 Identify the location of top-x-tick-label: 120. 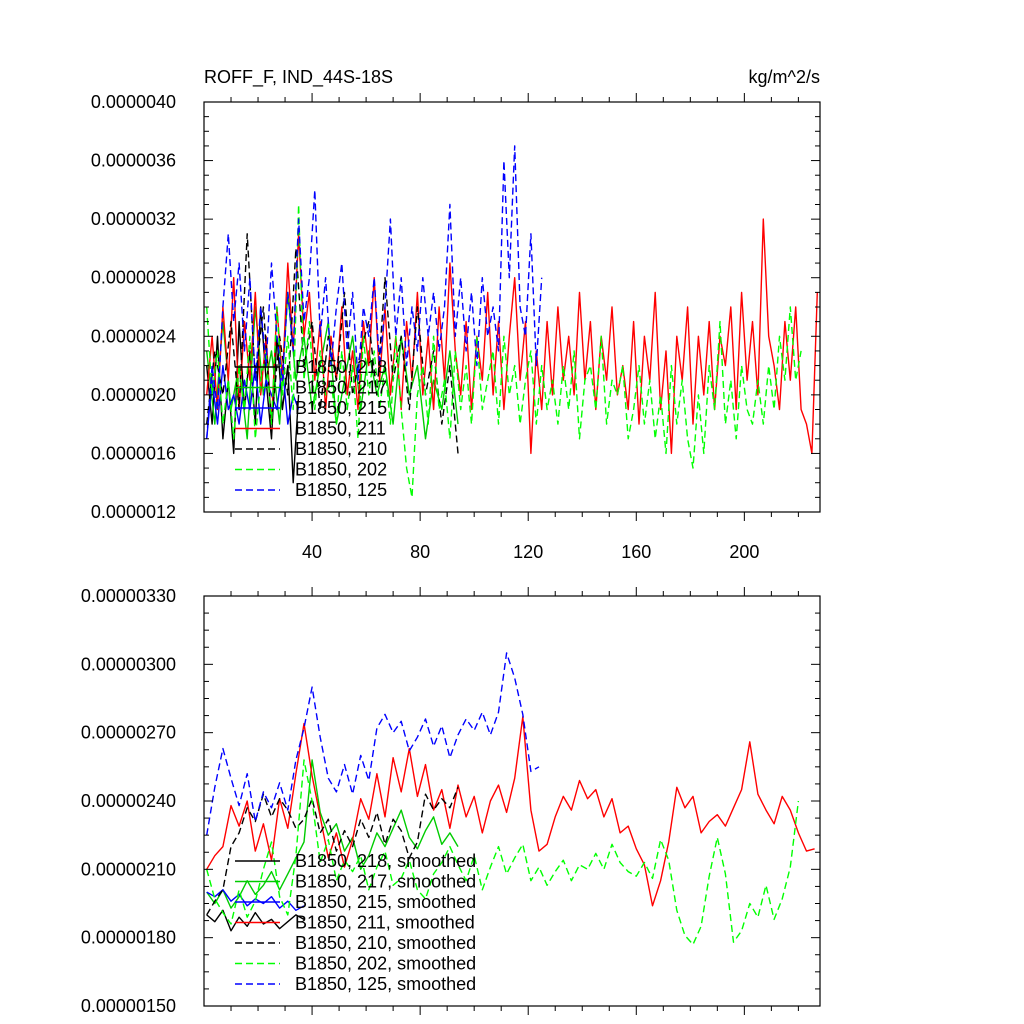
(528, 552).